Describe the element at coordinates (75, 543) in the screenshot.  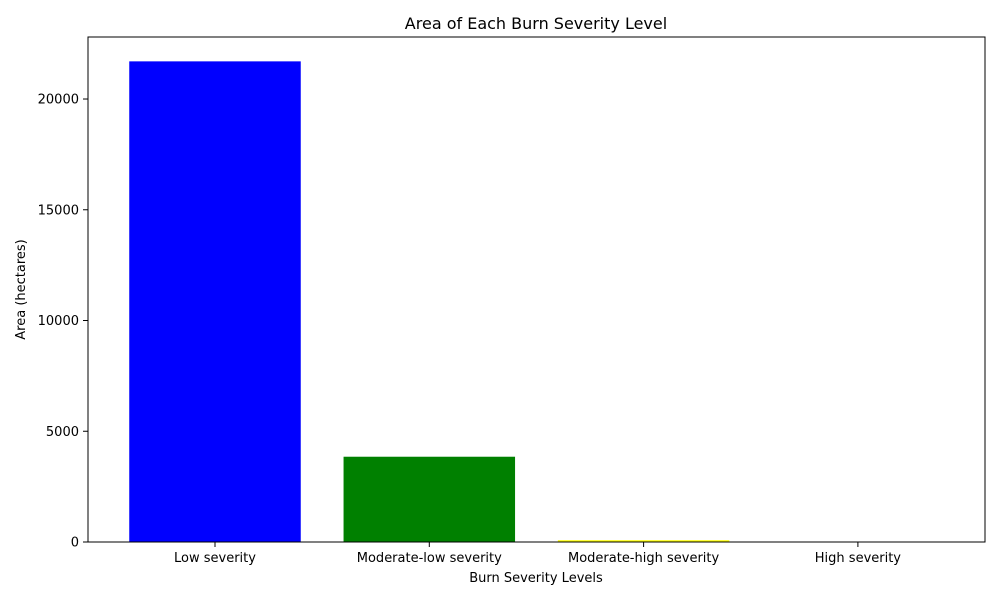
I see `y-tick-label: 0` at that location.